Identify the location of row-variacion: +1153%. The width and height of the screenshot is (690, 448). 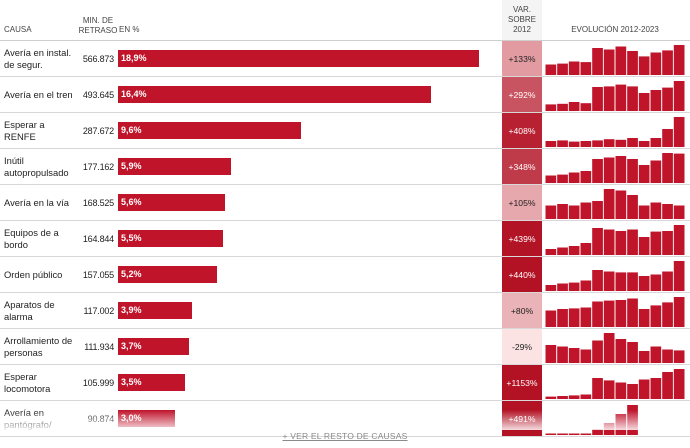
(522, 382).